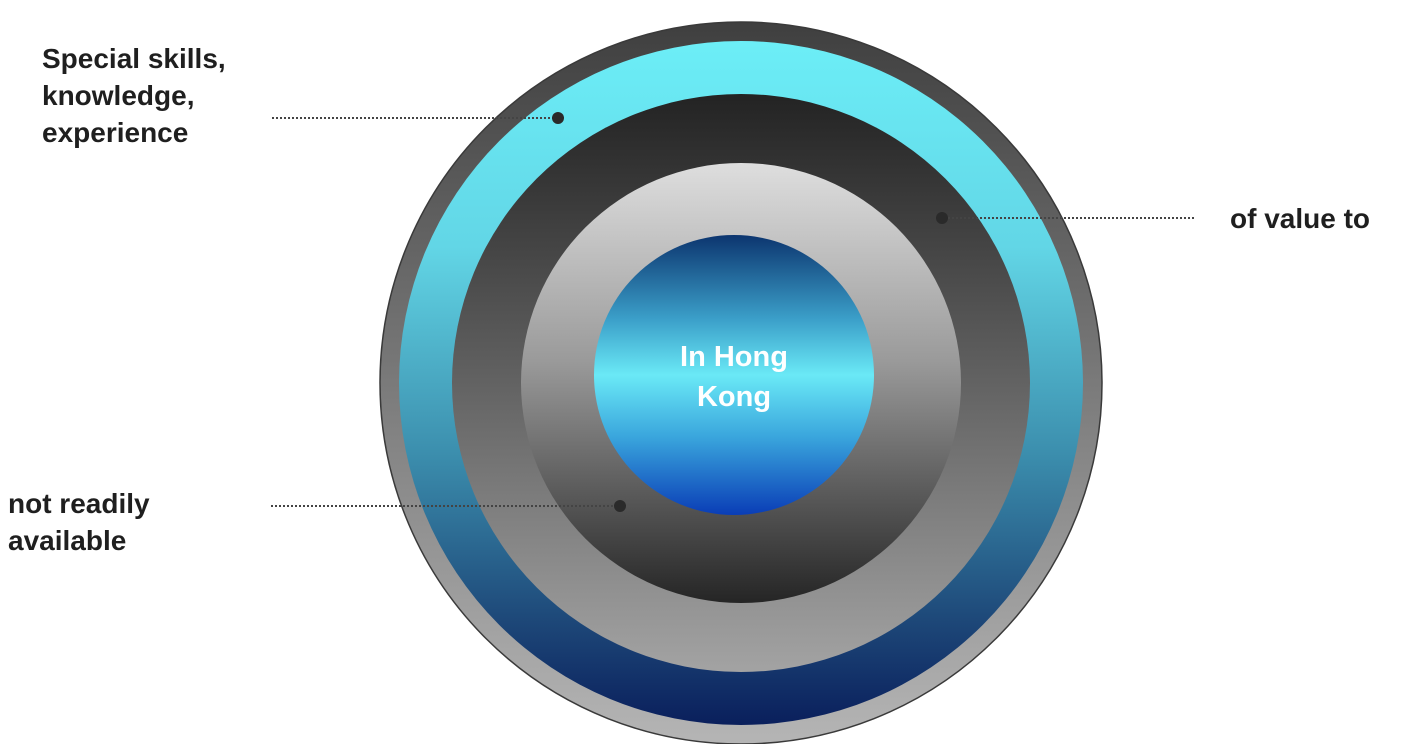  I want to click on availability-callout-line-2: available, so click(67, 540).